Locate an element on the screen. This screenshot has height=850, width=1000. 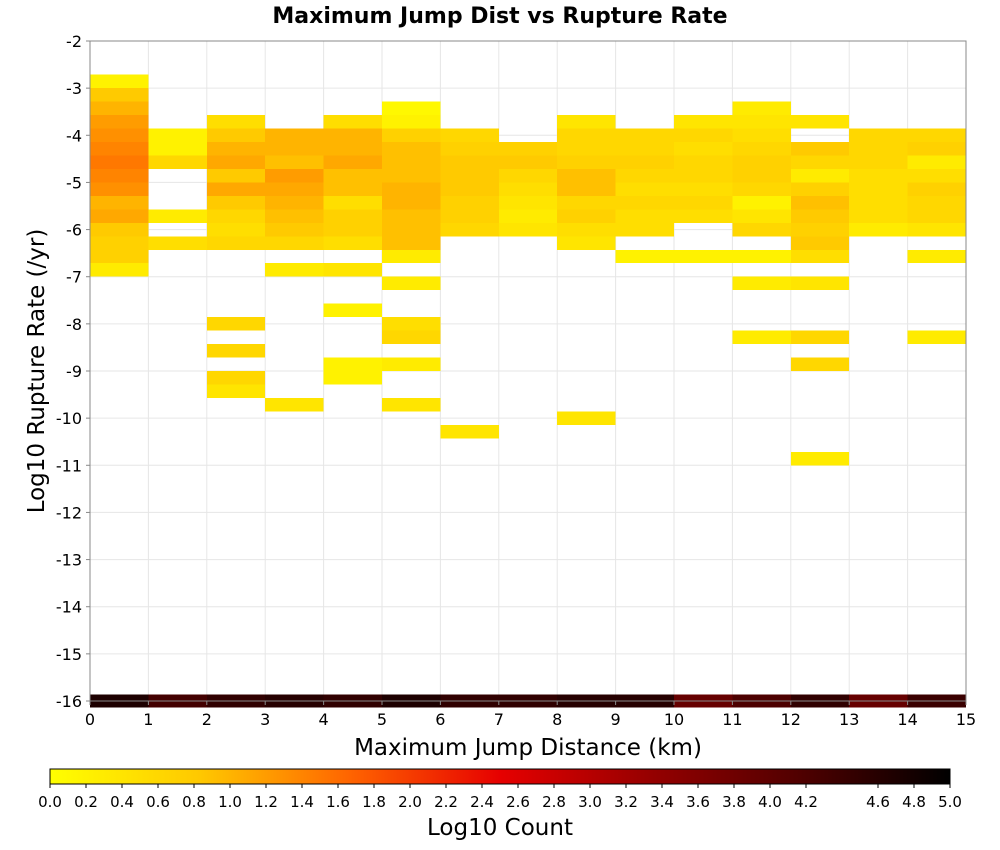
colorbar-tick-label: 4.2 is located at coordinates (806, 802).